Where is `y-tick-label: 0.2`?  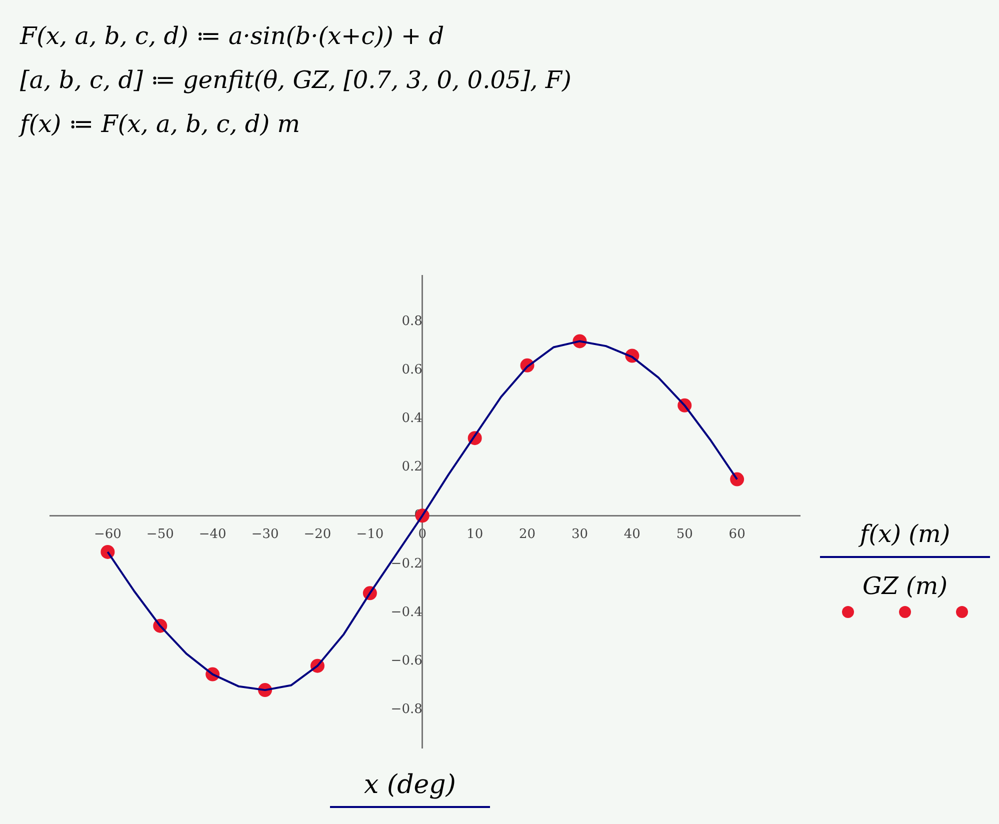 y-tick-label: 0.2 is located at coordinates (412, 467).